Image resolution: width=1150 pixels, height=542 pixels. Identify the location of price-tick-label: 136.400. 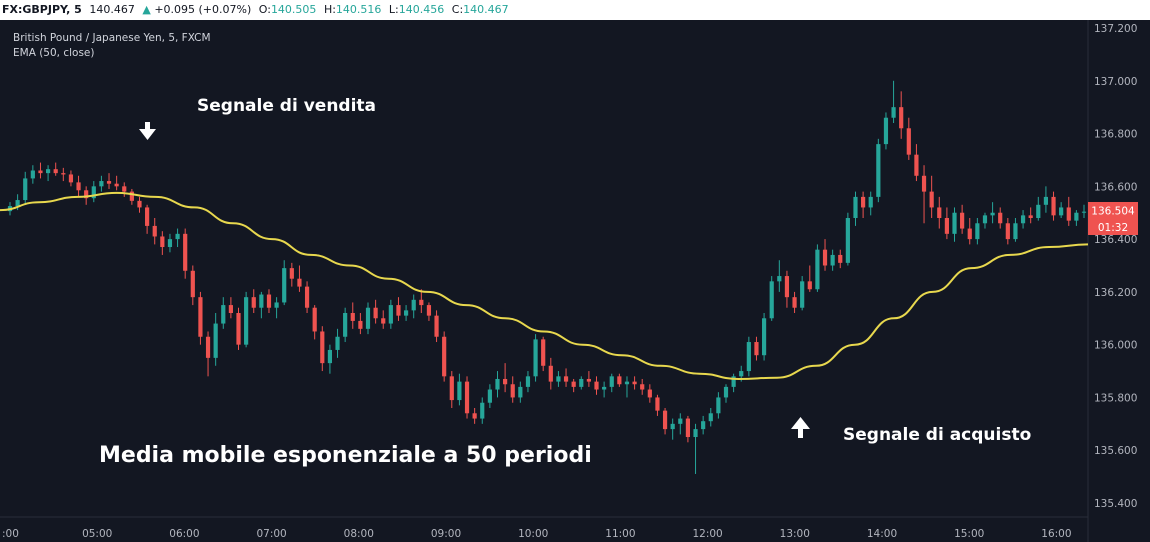
(1115, 240).